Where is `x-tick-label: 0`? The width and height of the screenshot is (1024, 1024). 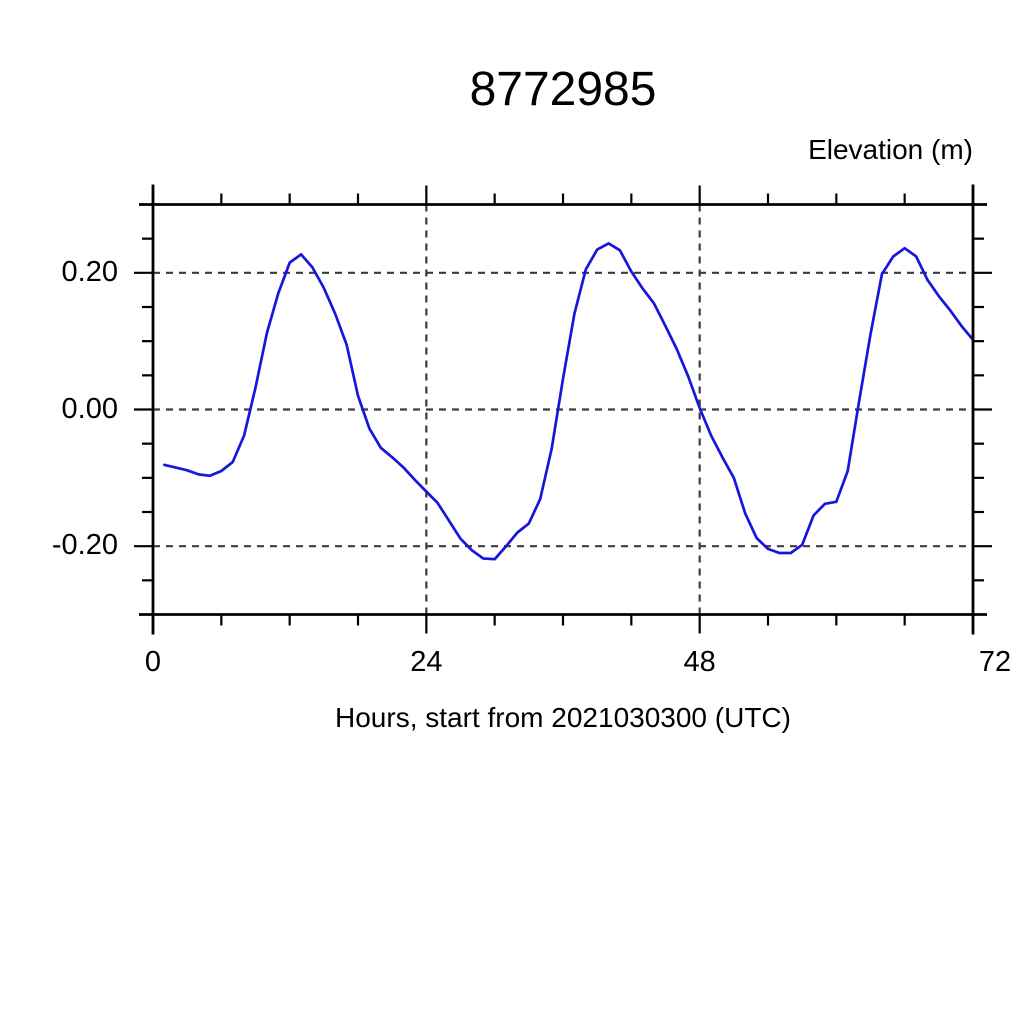 x-tick-label: 0 is located at coordinates (153, 662).